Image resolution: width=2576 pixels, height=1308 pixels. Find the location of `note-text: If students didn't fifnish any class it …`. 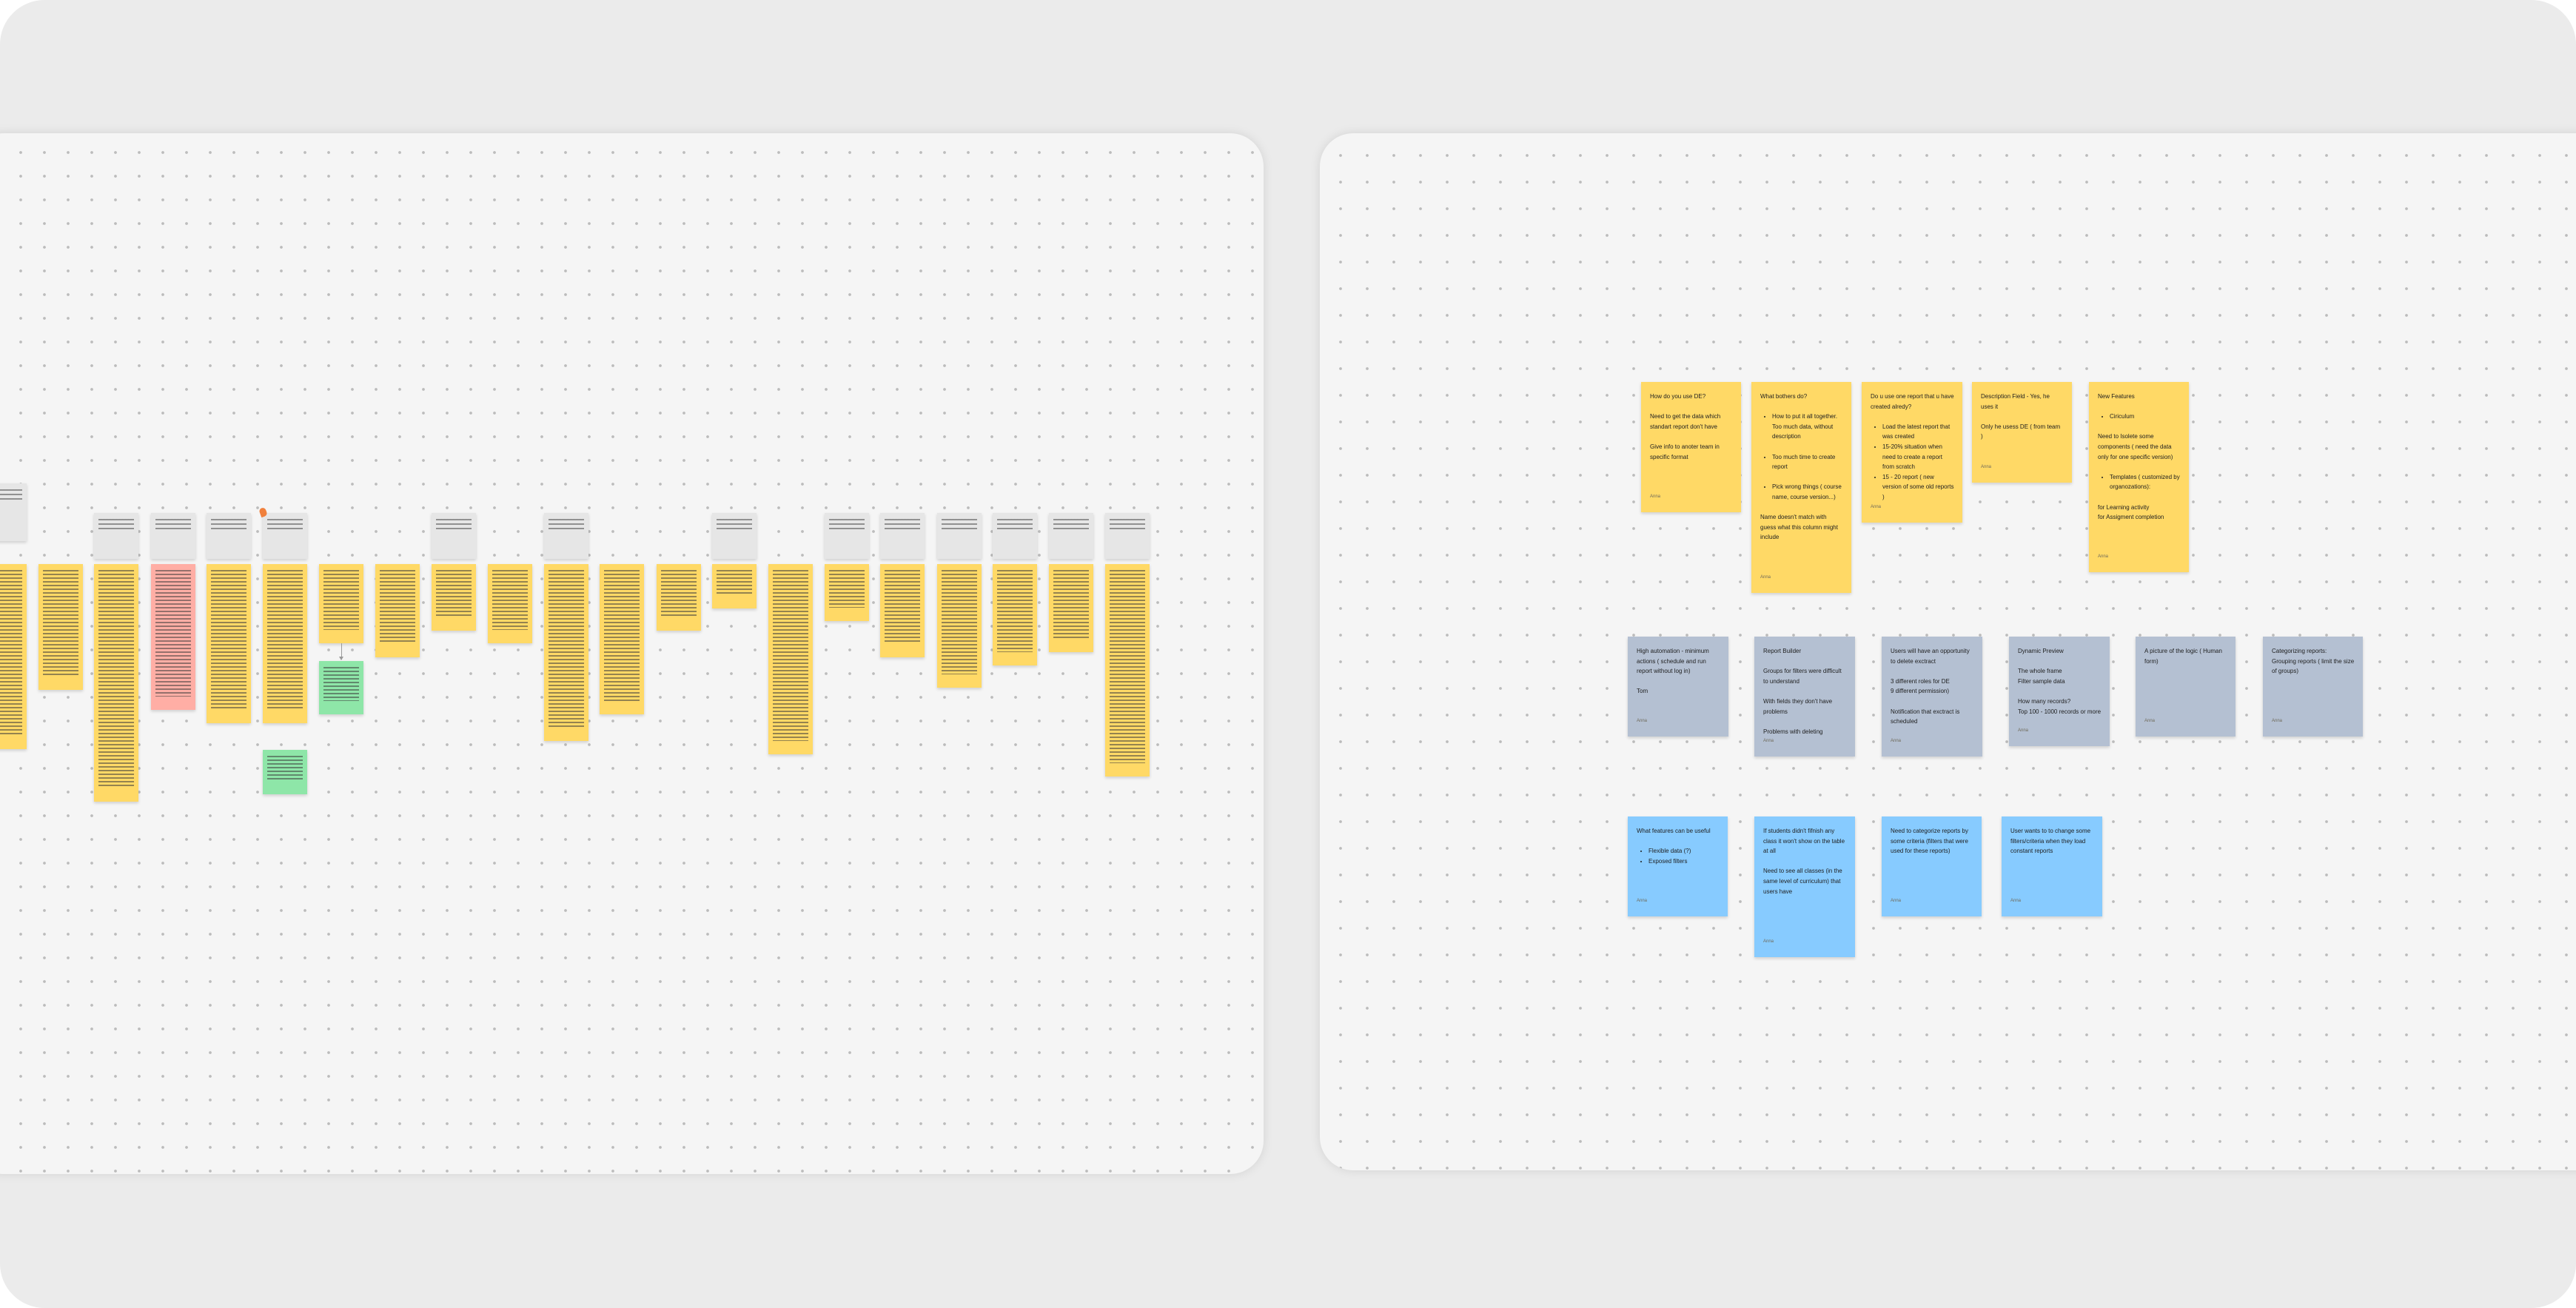

note-text: If students didn't fifnish any class it … is located at coordinates (1804, 841).